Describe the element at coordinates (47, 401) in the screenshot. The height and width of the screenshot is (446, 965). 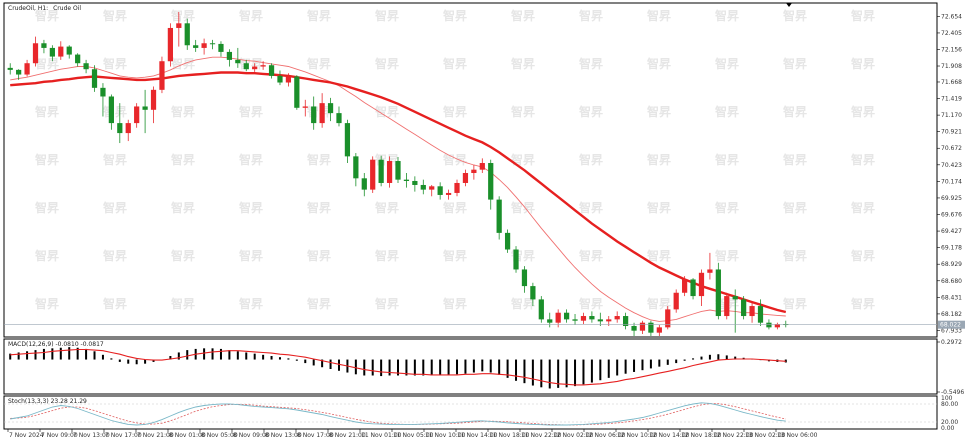
I see `stoch-label: Stoch(13,3,3) 23.28 21.29` at that location.